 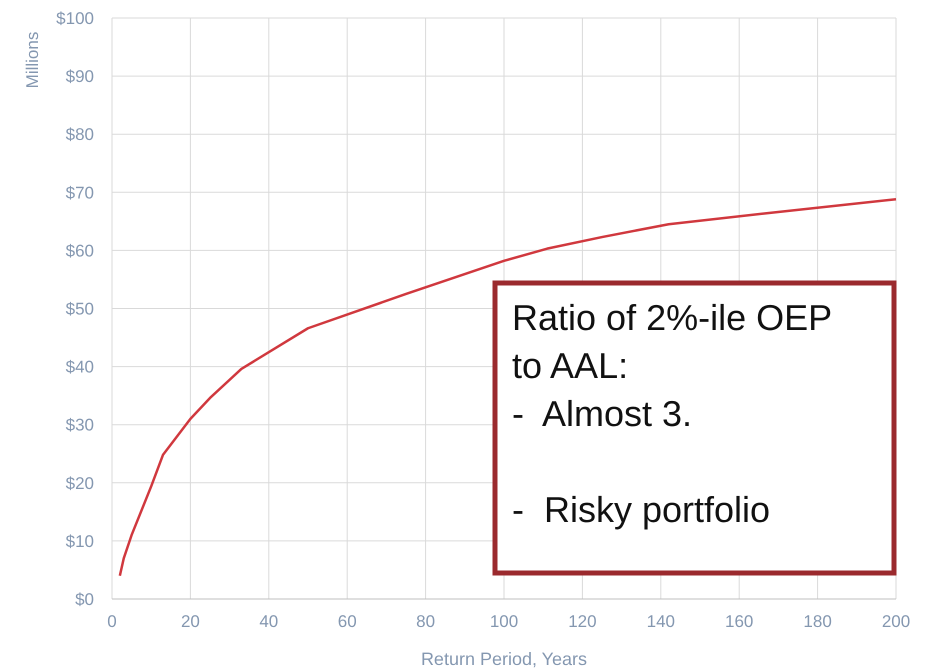 What do you see at coordinates (582, 621) in the screenshot?
I see `x-tick-label: 120` at bounding box center [582, 621].